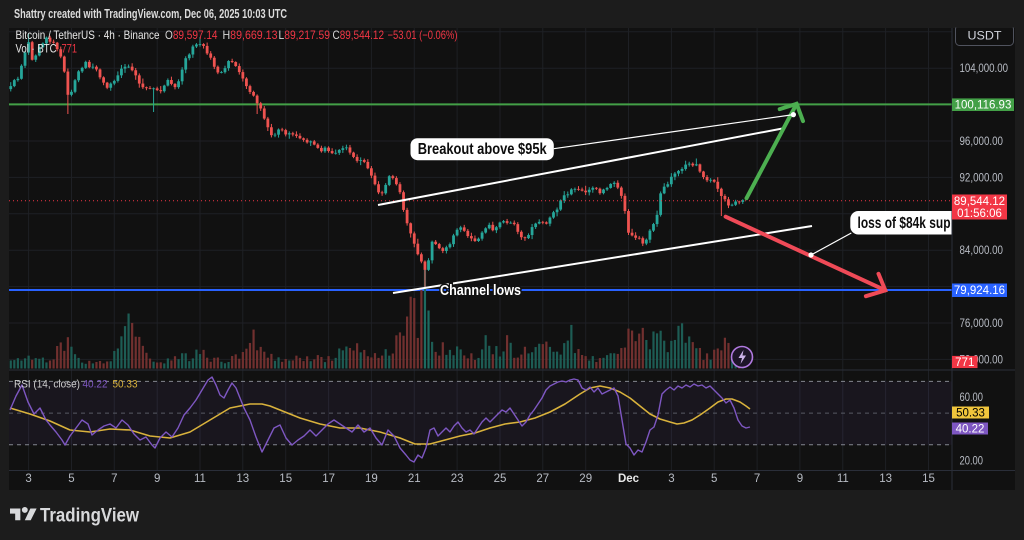 Image resolution: width=1024 pixels, height=540 pixels. What do you see at coordinates (585, 479) in the screenshot?
I see `svg-text: 29` at bounding box center [585, 479].